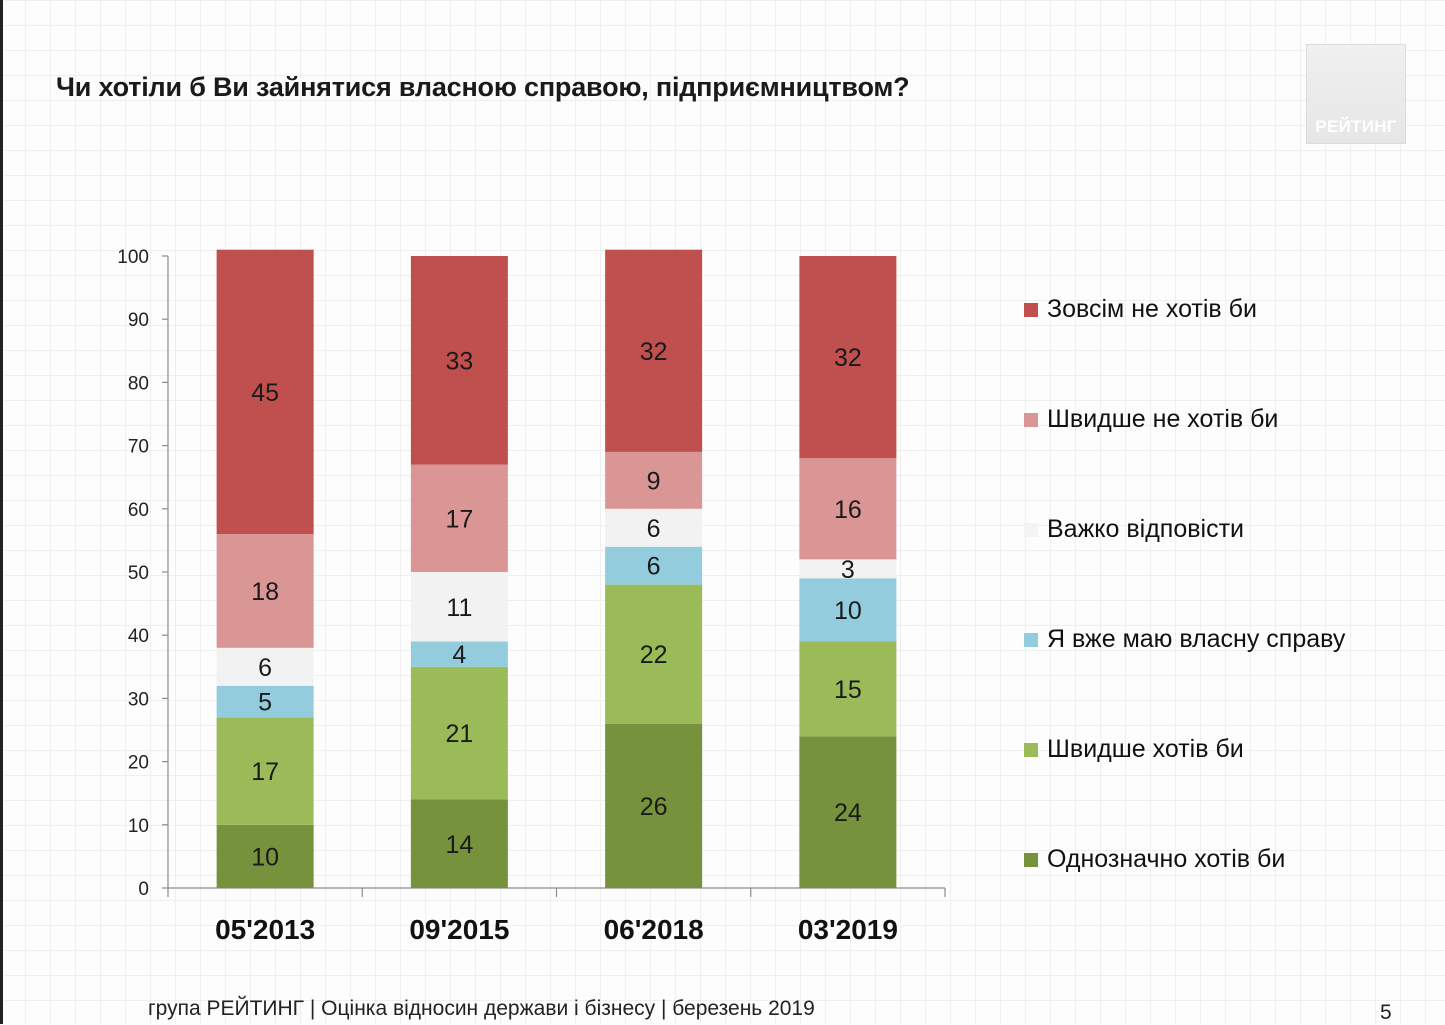 This screenshot has width=1445, height=1025. I want to click on data-label: 4, so click(459, 655).